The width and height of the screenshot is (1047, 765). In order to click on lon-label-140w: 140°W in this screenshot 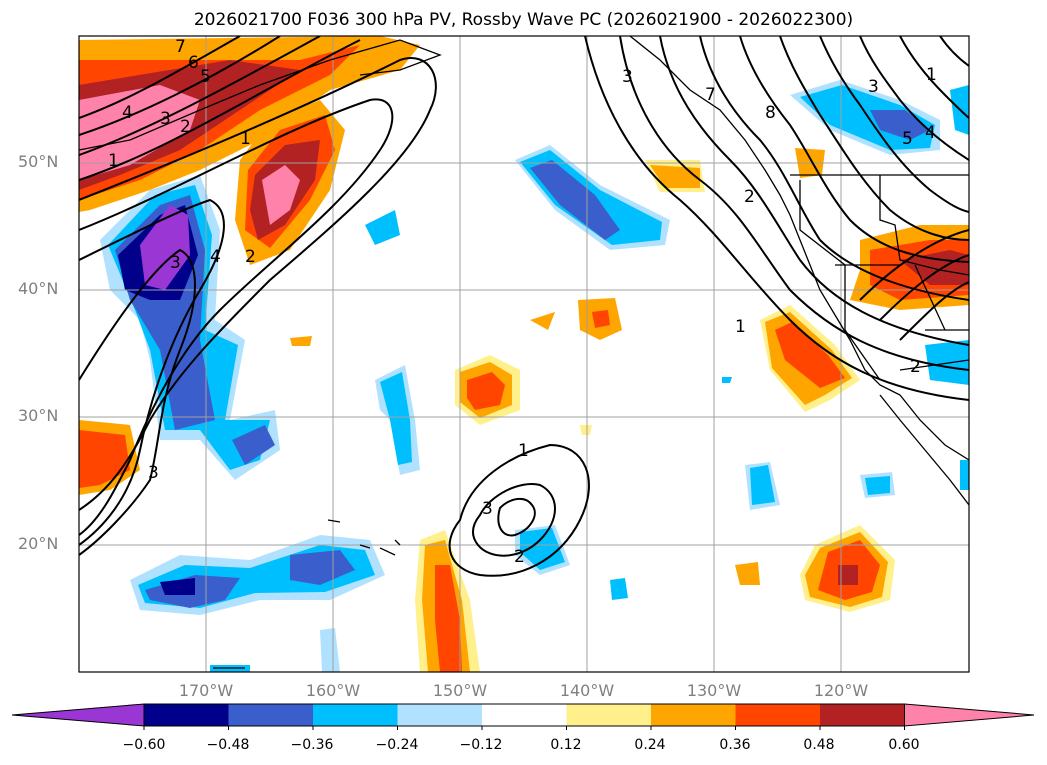, I will do `click(587, 690)`.